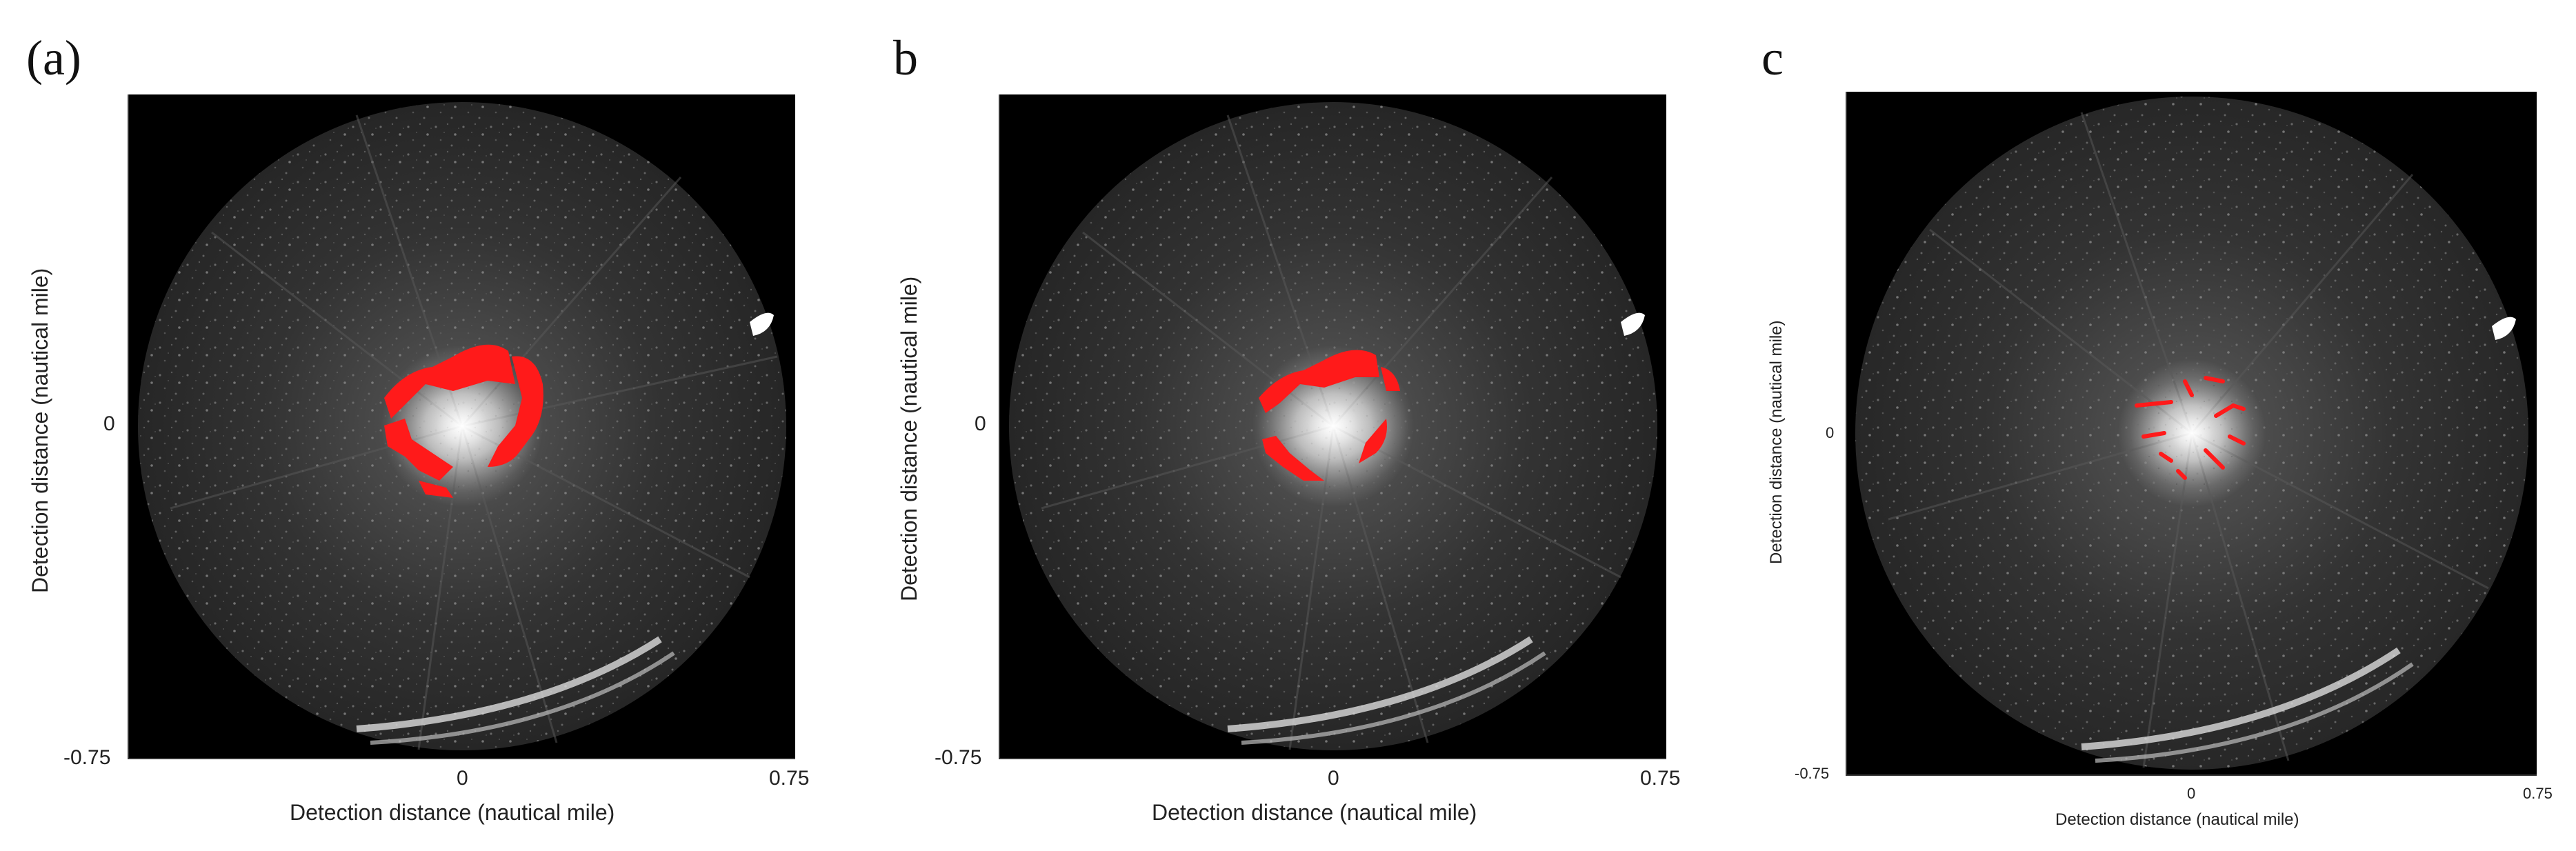 This screenshot has height=851, width=2576. What do you see at coordinates (53, 58) in the screenshot?
I see `panel-label: (a)` at bounding box center [53, 58].